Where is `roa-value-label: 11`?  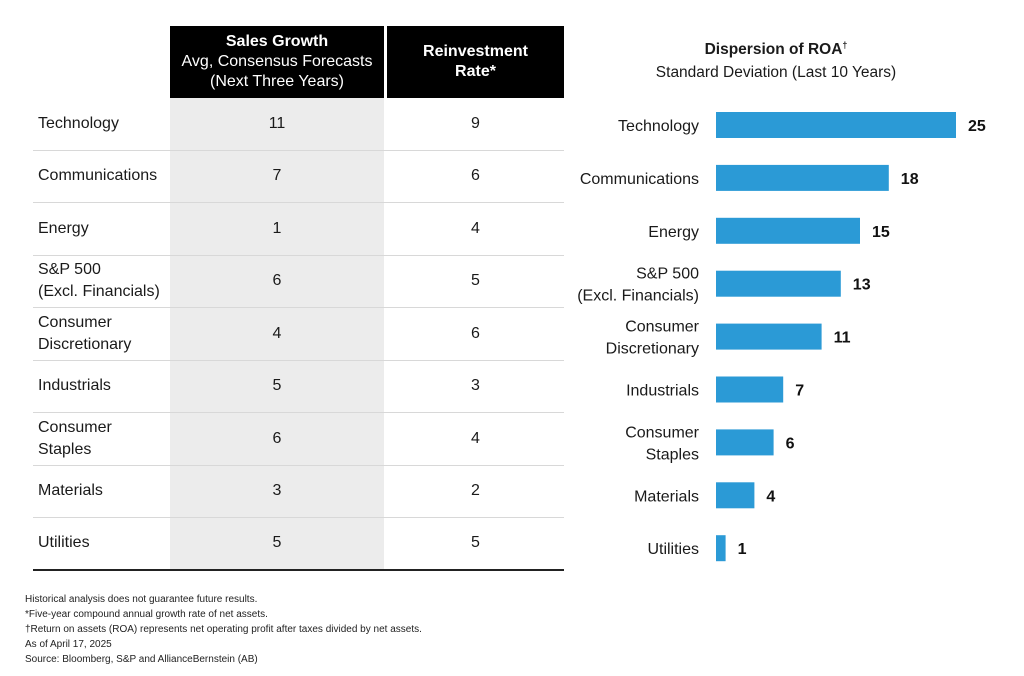 roa-value-label: 11 is located at coordinates (842, 338).